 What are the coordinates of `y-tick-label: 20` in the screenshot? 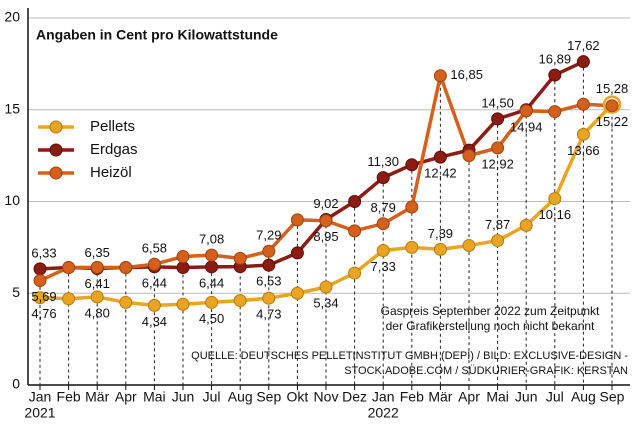 It's located at (12, 17).